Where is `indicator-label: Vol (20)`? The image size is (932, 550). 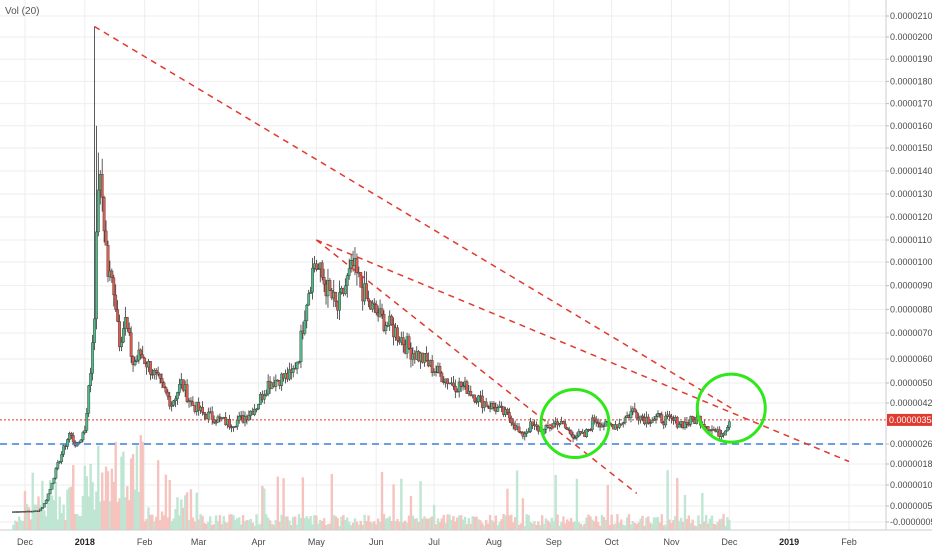
indicator-label: Vol (20) is located at coordinates (22, 11).